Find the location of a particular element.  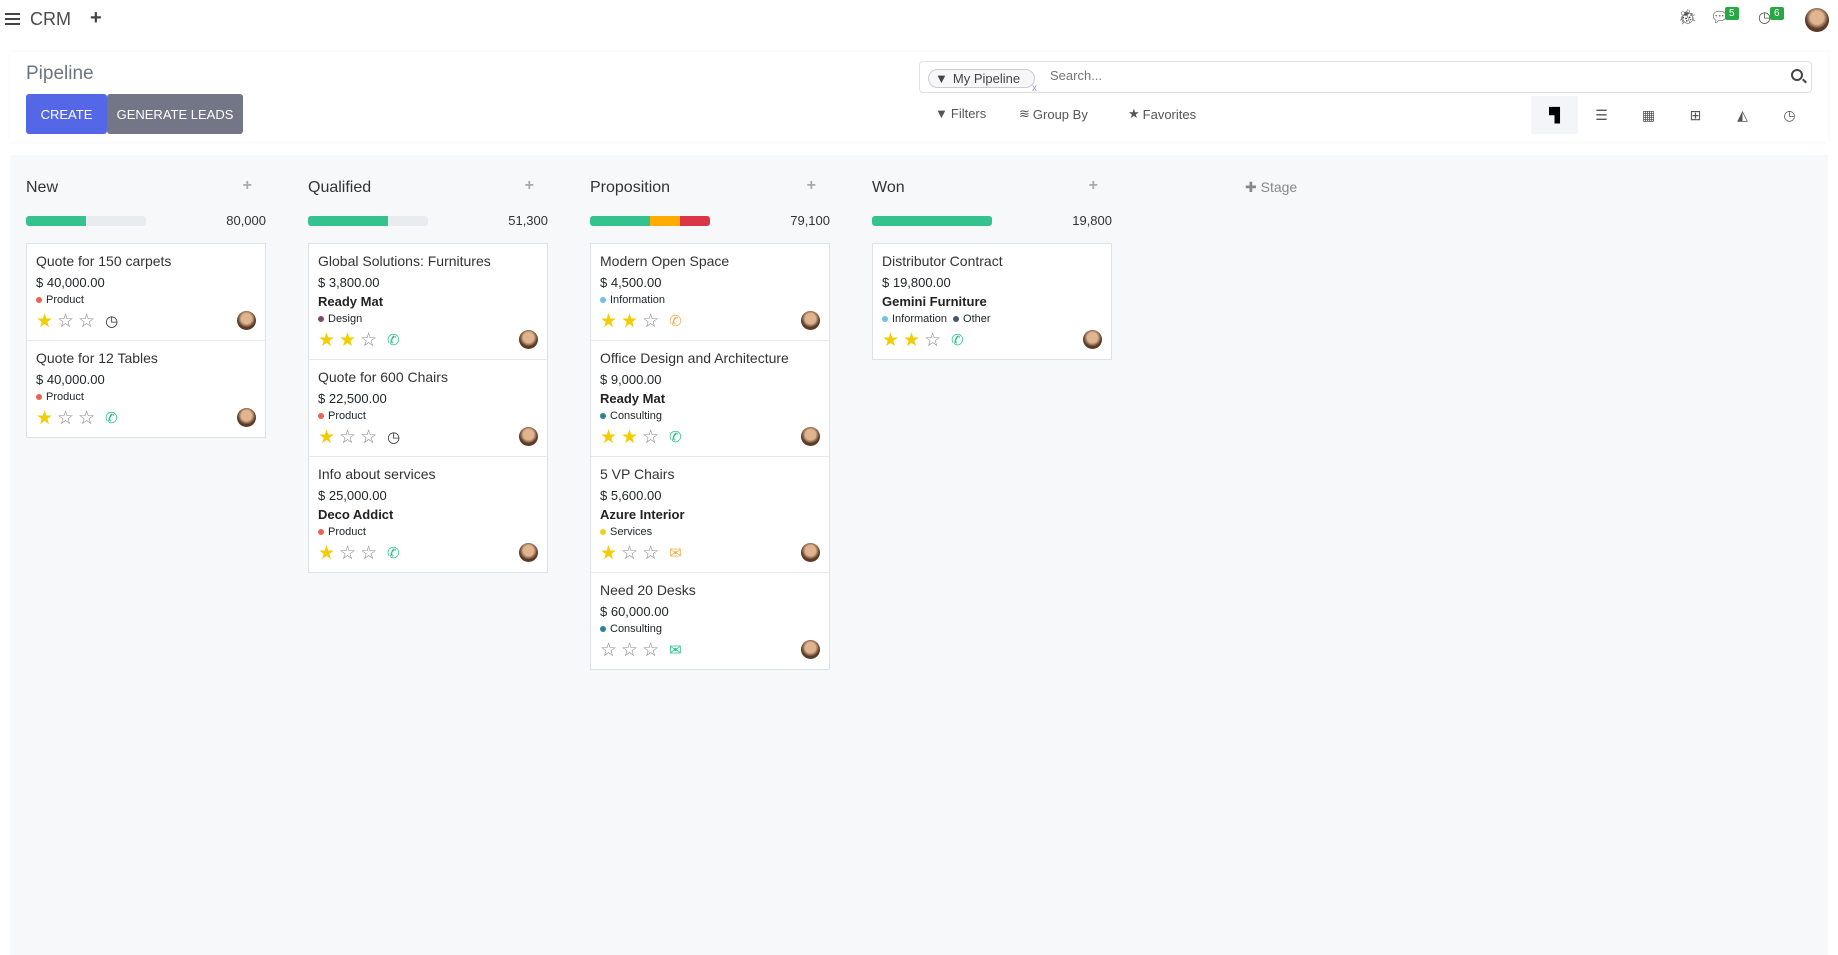

column-total: 19,800 is located at coordinates (1092, 220).